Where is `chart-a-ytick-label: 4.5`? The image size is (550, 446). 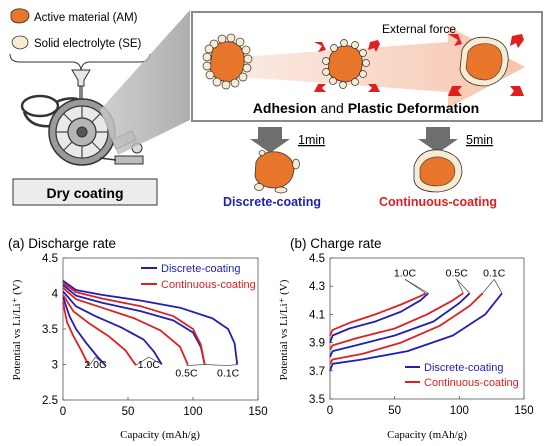
chart-a-ytick-label: 4.5 is located at coordinates (50, 259).